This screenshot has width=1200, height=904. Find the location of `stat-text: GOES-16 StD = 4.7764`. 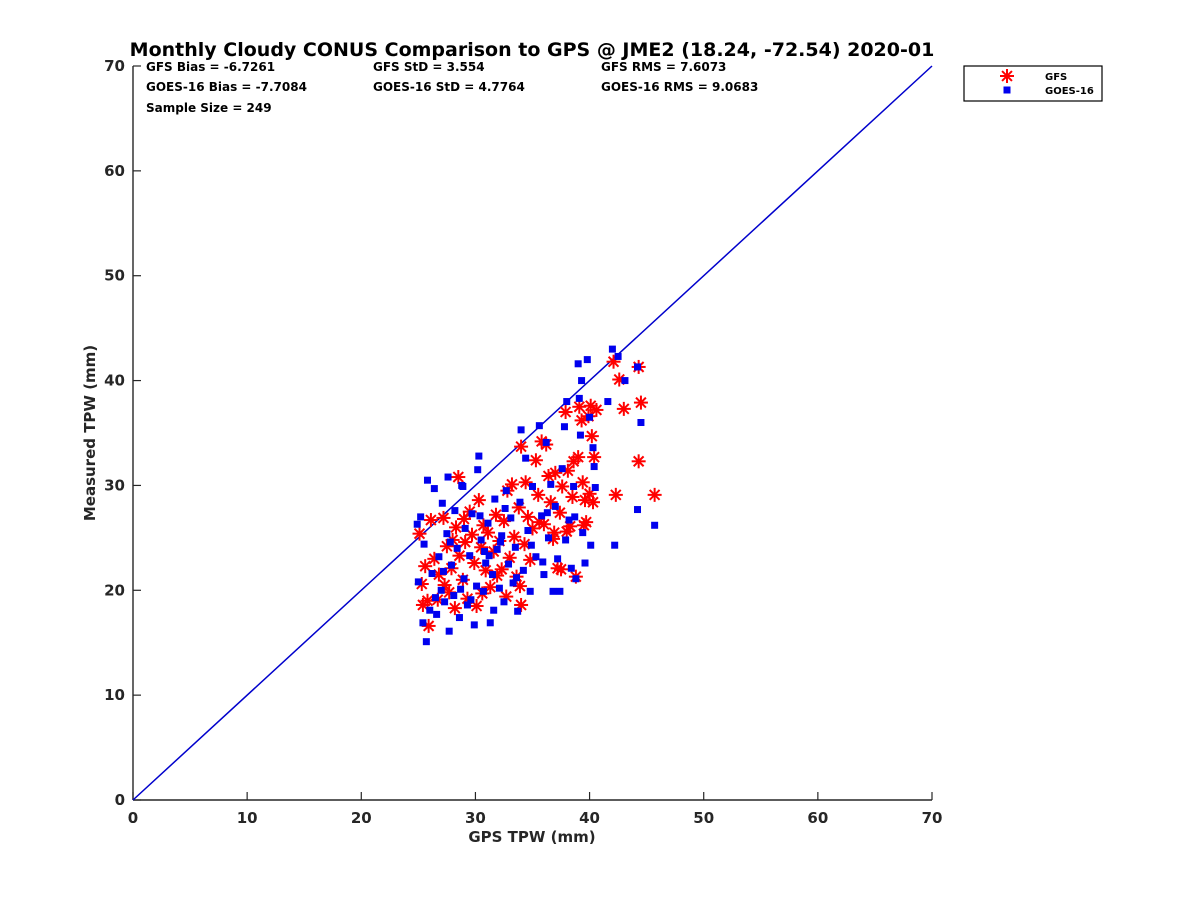

stat-text: GOES-16 StD = 4.7764 is located at coordinates (449, 87).